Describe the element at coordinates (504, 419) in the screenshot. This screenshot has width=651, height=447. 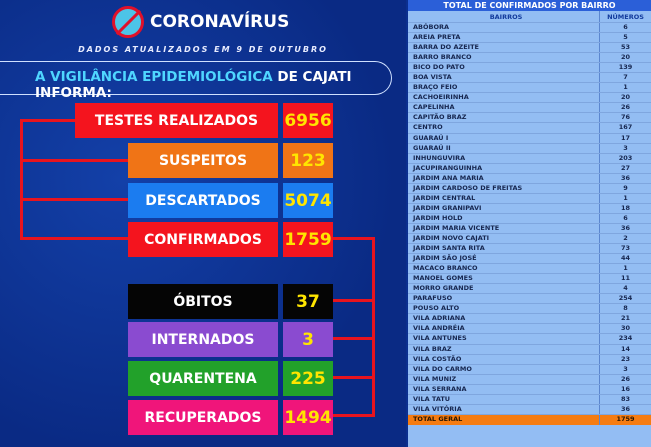
I see `total-label: TOTAL GERAL` at that location.